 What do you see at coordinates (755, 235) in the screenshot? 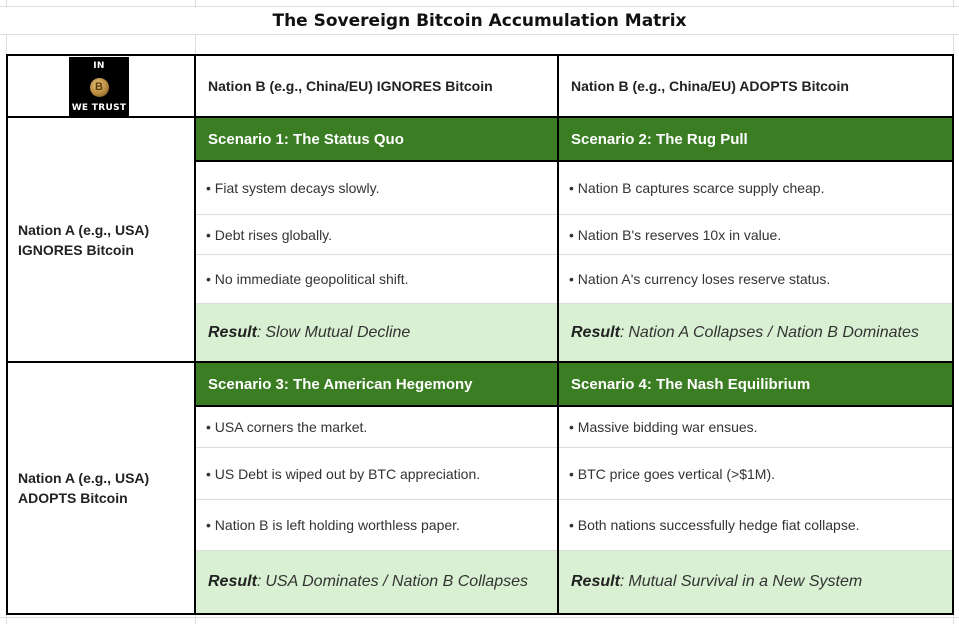
I see `scenario-bullet: • Nation B's reserves 10x in value.` at bounding box center [755, 235].